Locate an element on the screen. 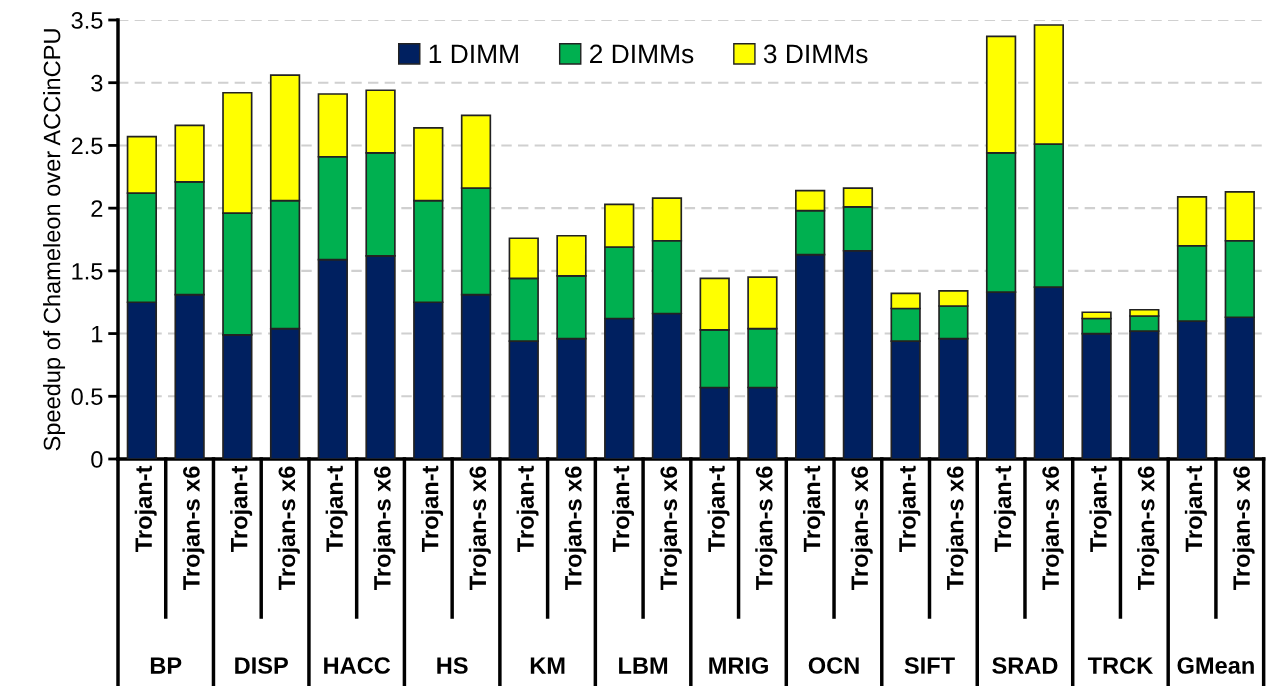 The image size is (1279, 686). legend-label: 3 DIMMs is located at coordinates (815, 54).